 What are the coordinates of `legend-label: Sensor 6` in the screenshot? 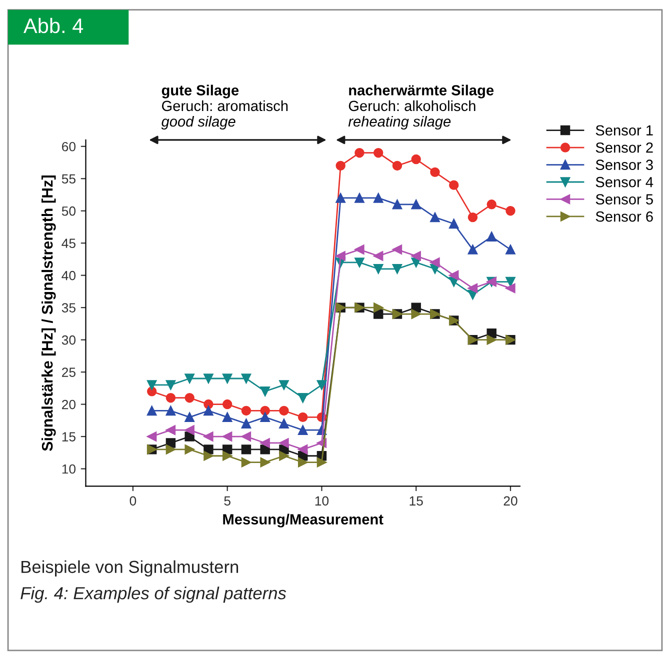 It's located at (624, 216).